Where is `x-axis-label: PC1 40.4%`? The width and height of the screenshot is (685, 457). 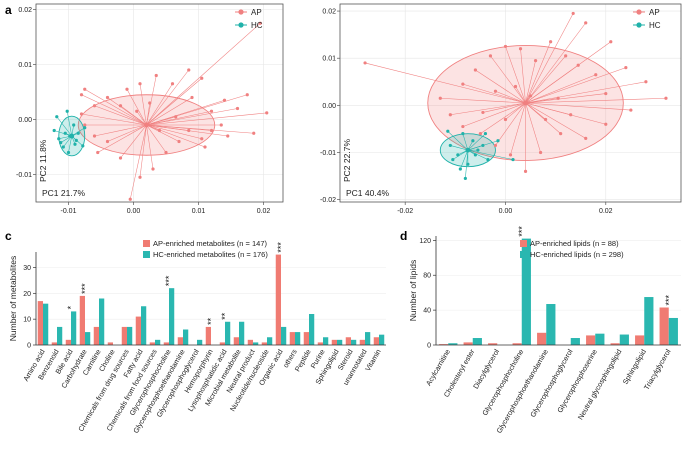
x-axis-label: PC1 40.4% is located at coordinates (367, 193).